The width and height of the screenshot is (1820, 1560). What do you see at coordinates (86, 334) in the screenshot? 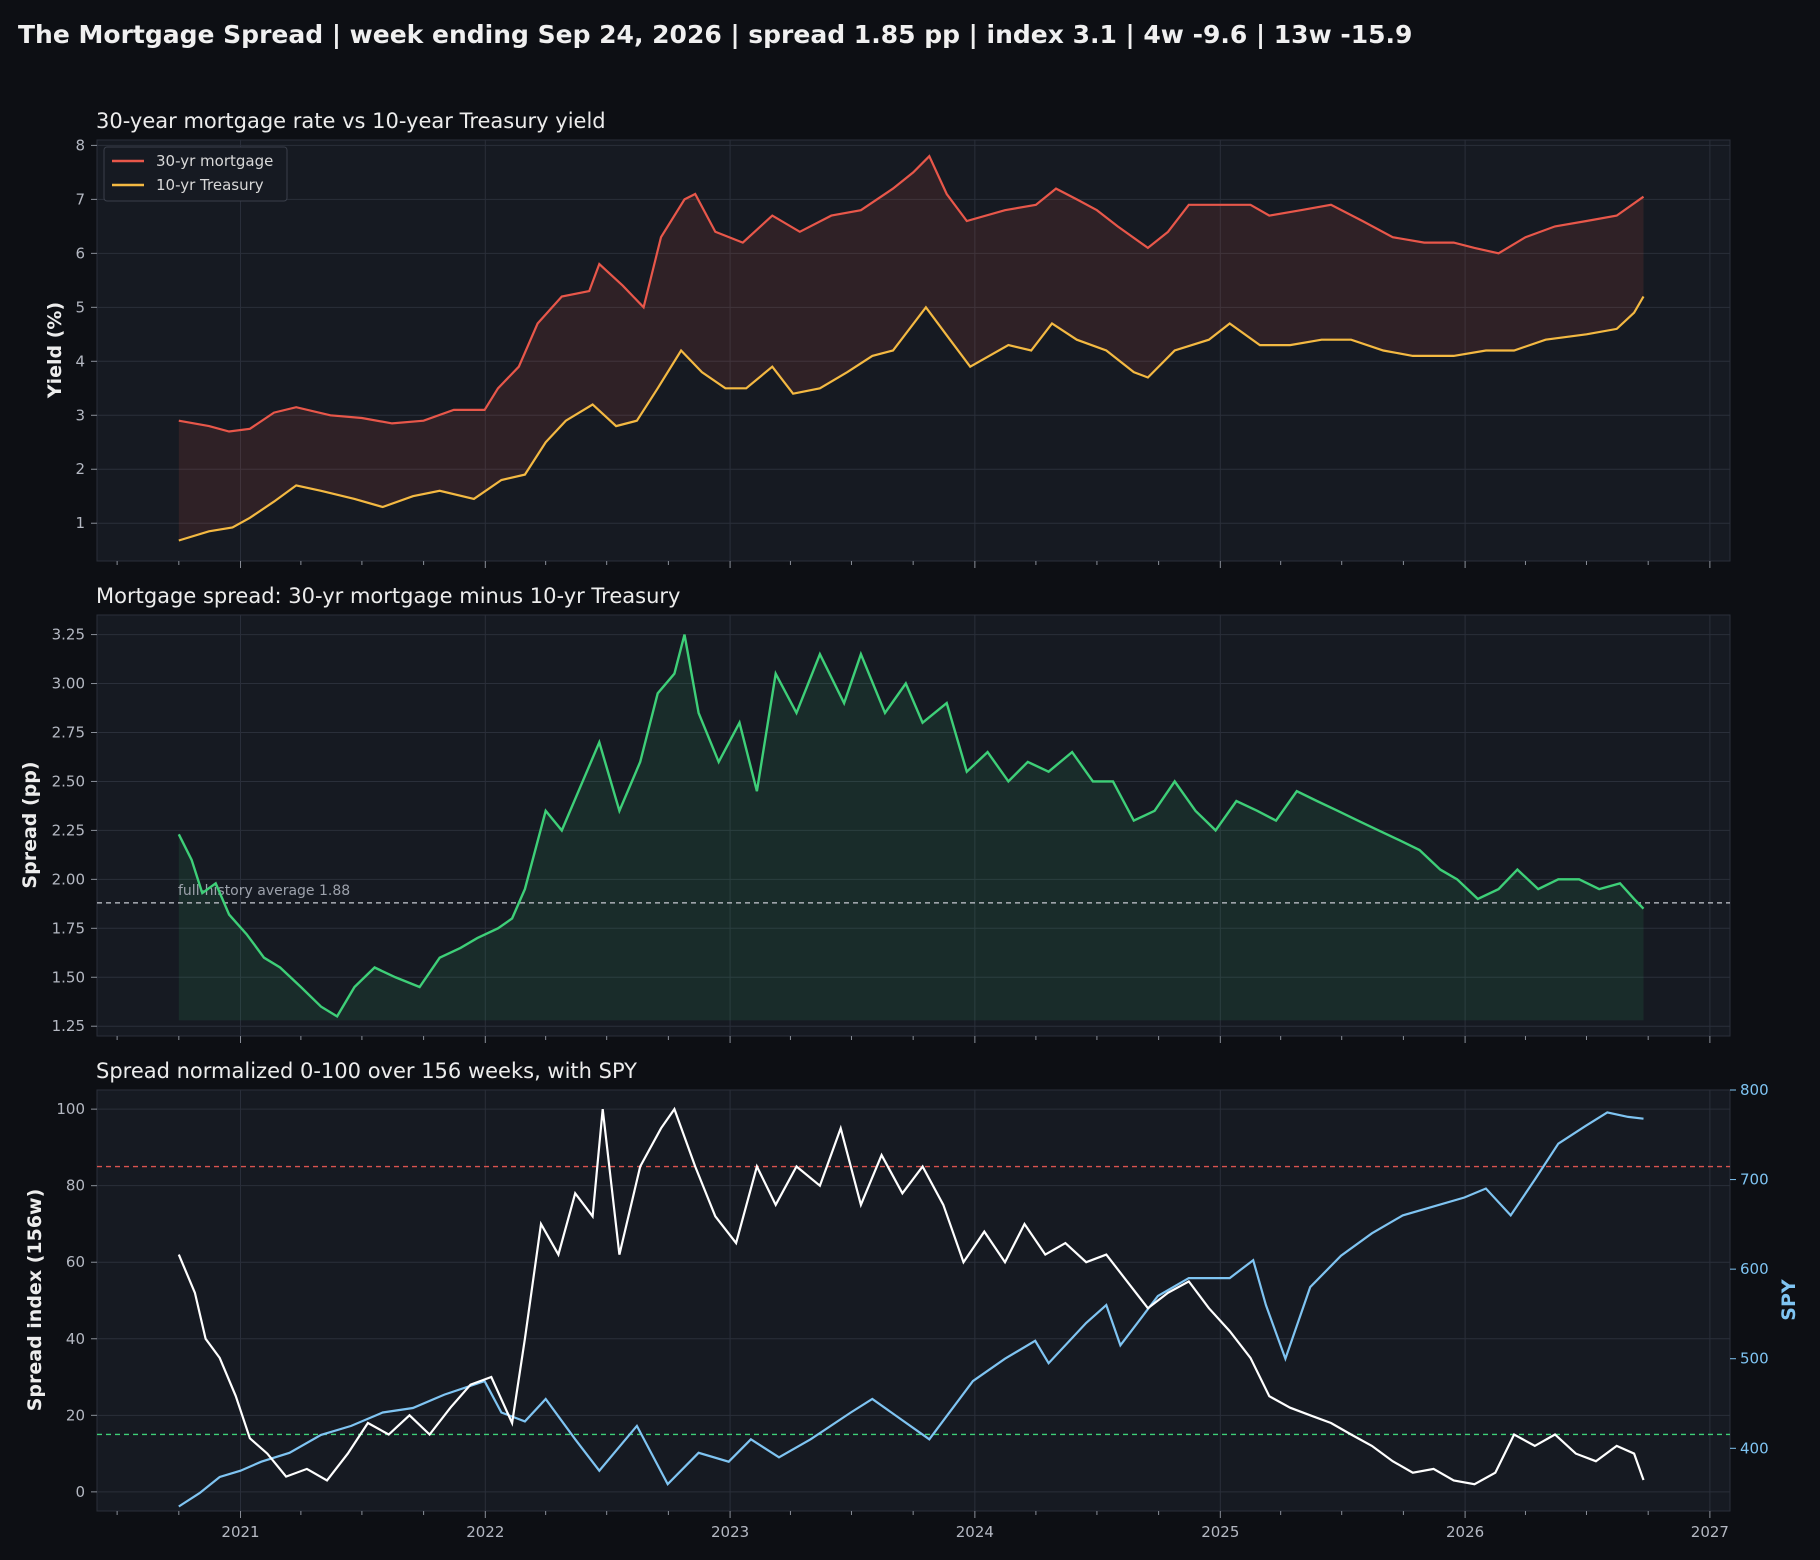
I see `yield-y-ticks: 1 2 3 4 5 6 7 8` at bounding box center [86, 334].